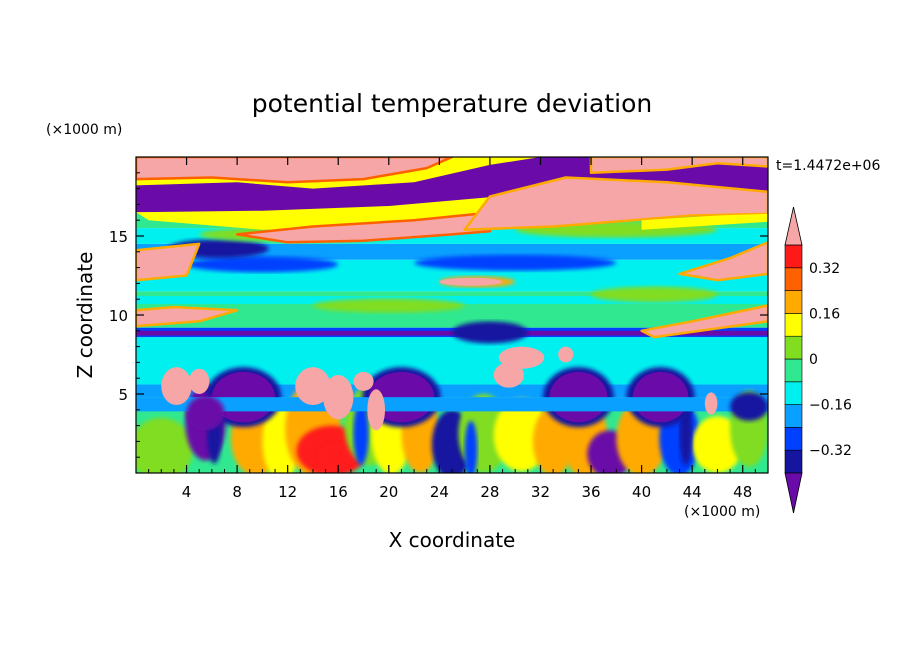 The height and width of the screenshot is (654, 904). I want to click on x-tick-label: 20, so click(388, 492).